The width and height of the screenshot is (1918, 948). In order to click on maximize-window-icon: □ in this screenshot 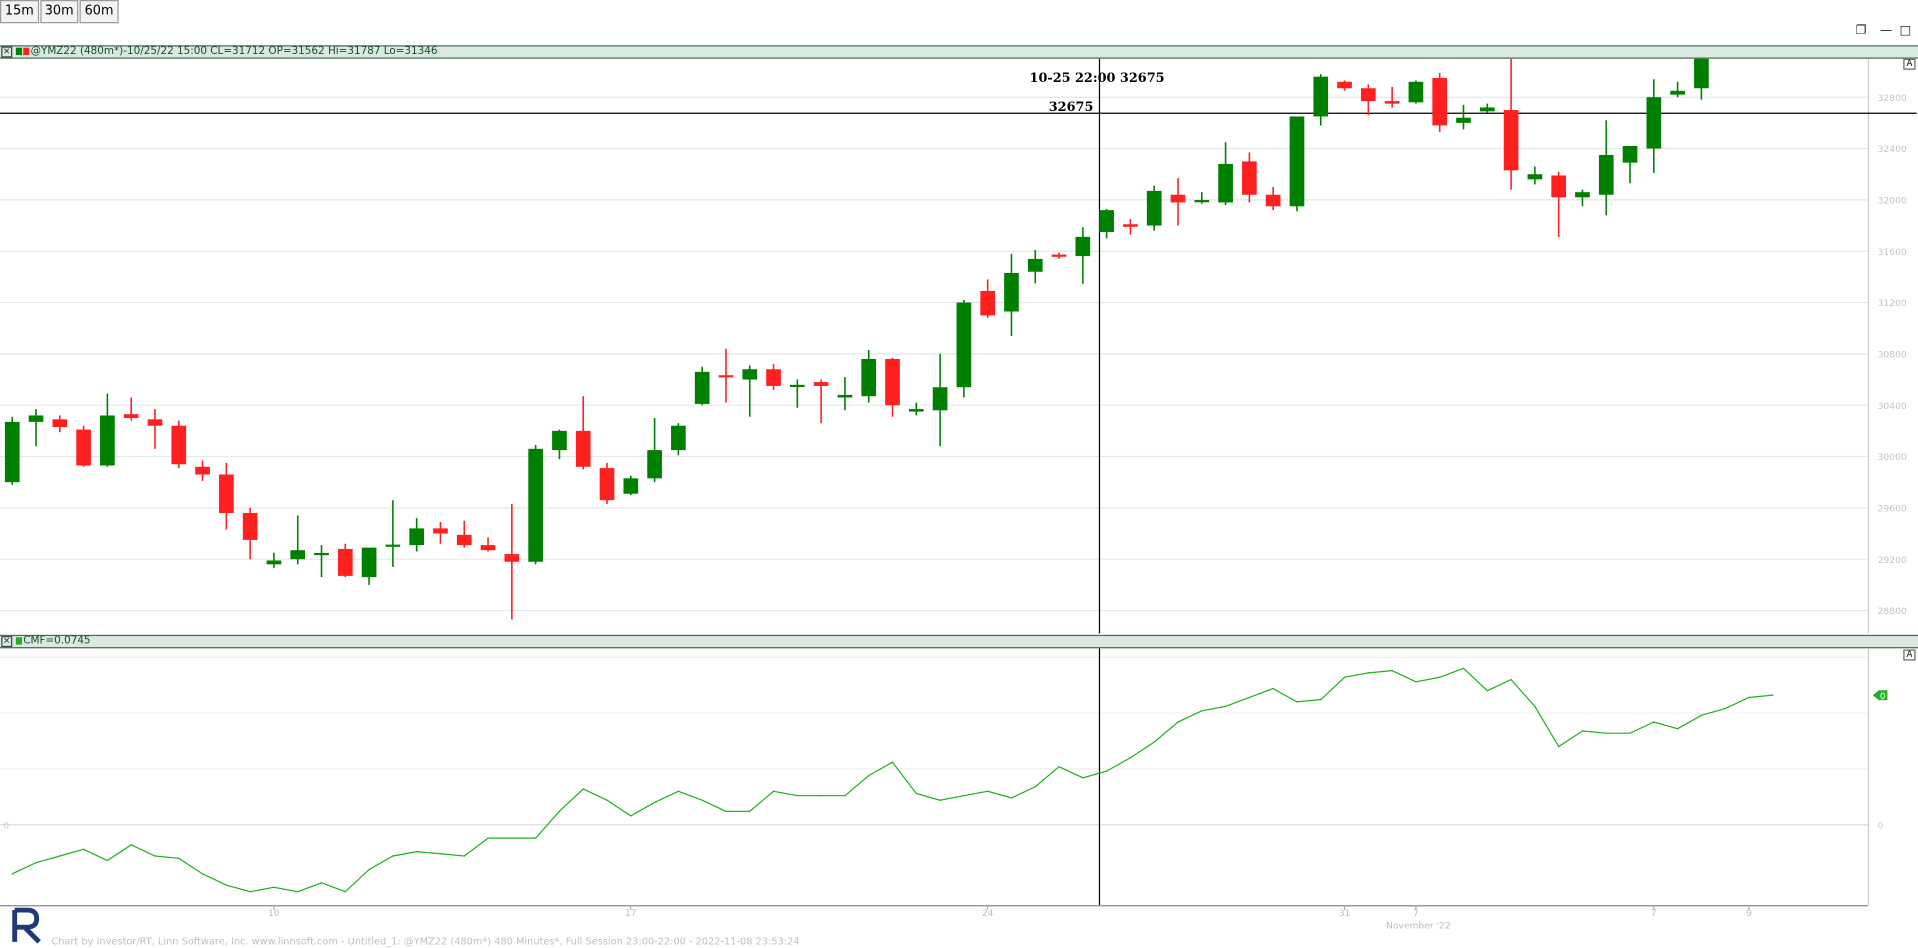, I will do `click(1905, 31)`.